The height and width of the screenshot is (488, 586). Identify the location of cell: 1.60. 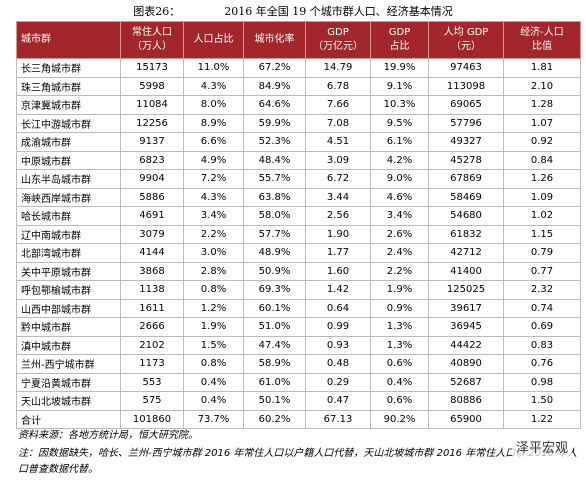
(338, 271).